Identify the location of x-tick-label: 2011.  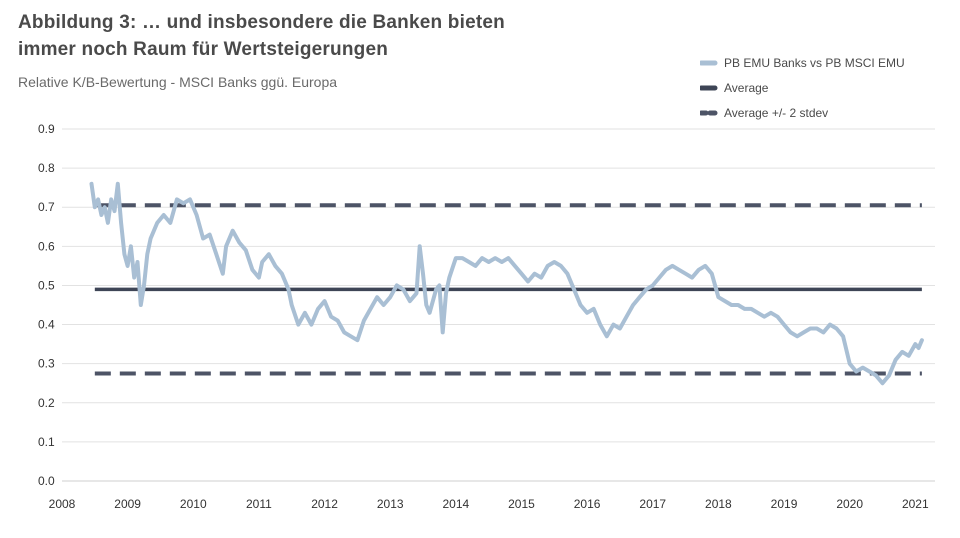
(259, 504).